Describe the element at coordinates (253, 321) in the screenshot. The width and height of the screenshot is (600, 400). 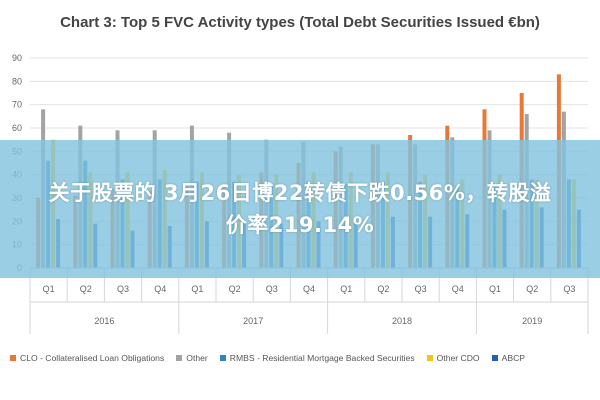
I see `group-label: 2017` at that location.